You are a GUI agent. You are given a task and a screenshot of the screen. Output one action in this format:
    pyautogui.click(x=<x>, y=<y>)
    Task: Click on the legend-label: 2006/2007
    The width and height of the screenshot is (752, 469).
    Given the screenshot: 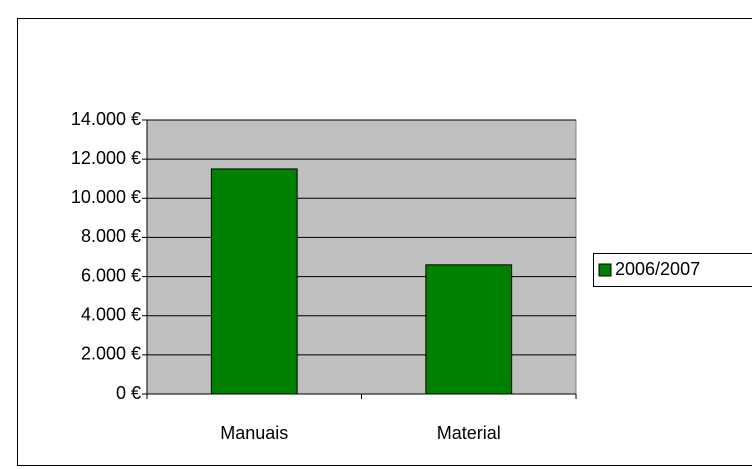 What is the action you would take?
    pyautogui.click(x=657, y=269)
    